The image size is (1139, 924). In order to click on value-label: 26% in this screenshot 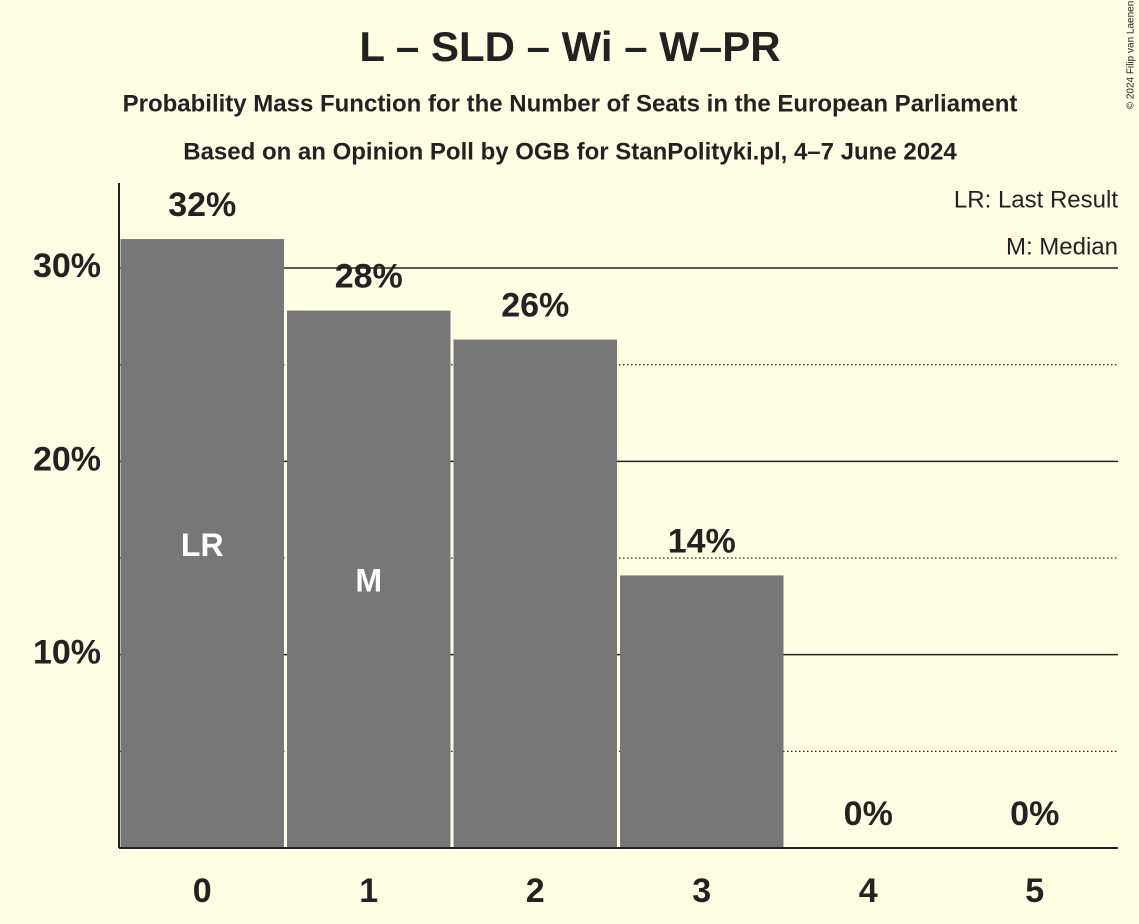, I will do `click(535, 306)`.